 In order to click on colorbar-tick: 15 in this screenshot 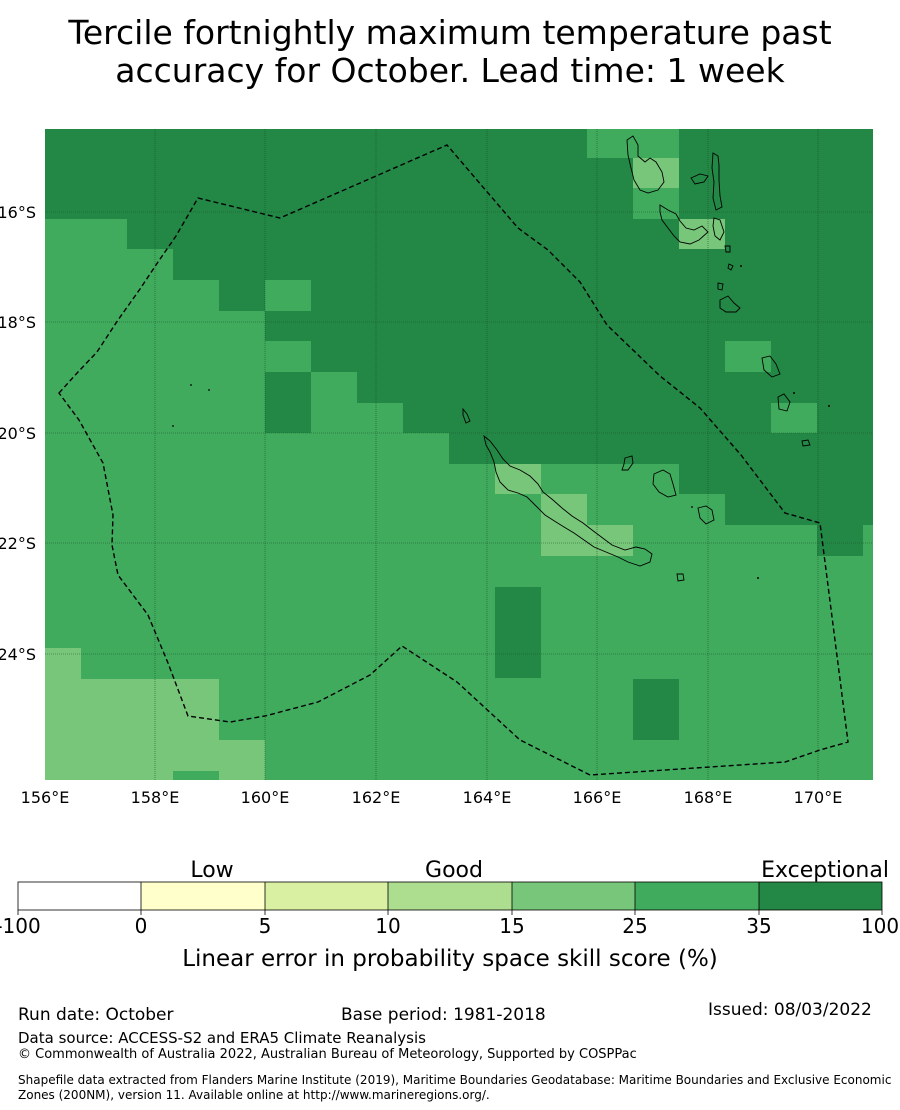, I will do `click(511, 926)`.